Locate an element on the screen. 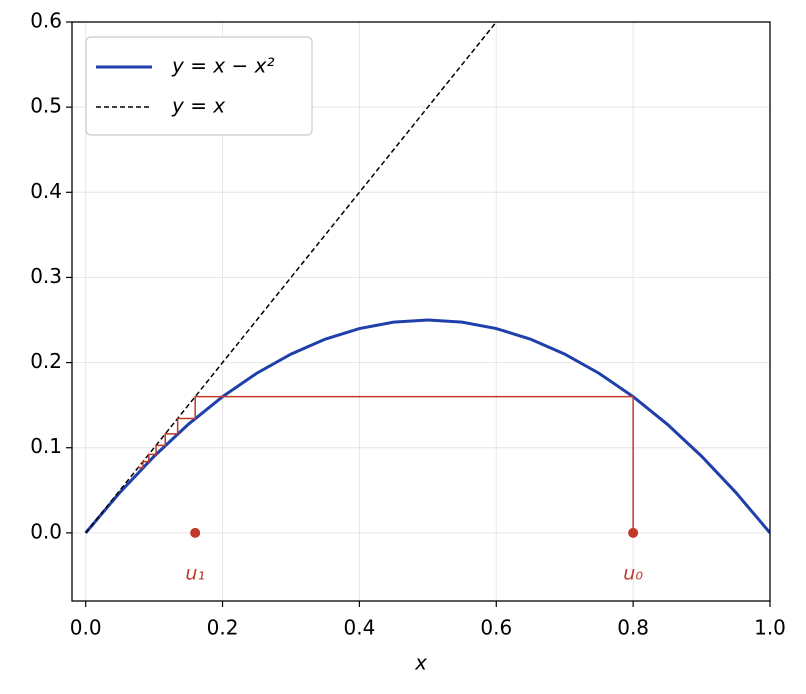 This screenshot has height=694, width=806. y-tick-label: 0.1 is located at coordinates (46, 446).